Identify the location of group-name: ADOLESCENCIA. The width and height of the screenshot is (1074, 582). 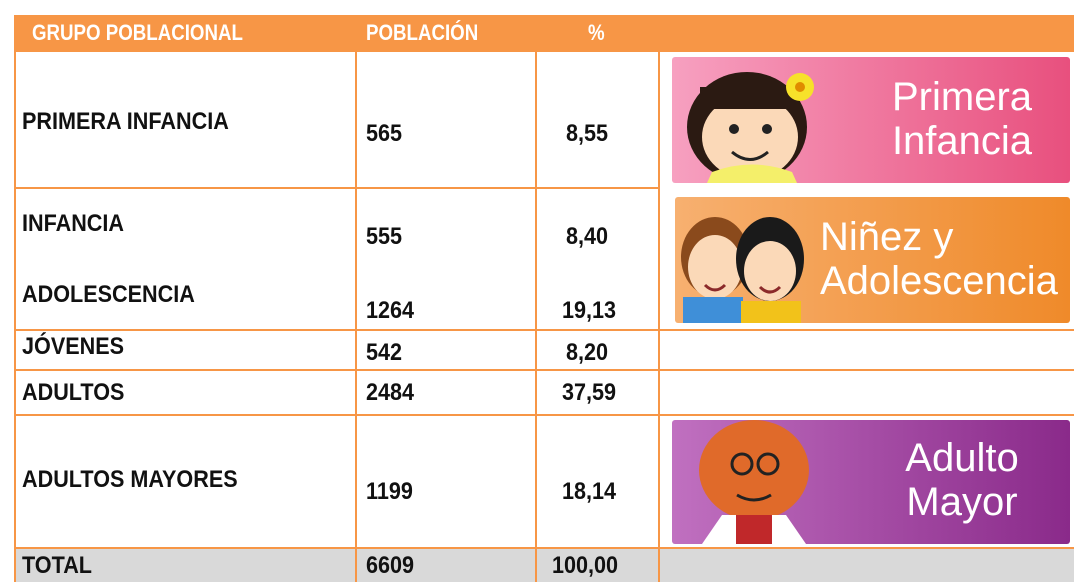
(108, 294).